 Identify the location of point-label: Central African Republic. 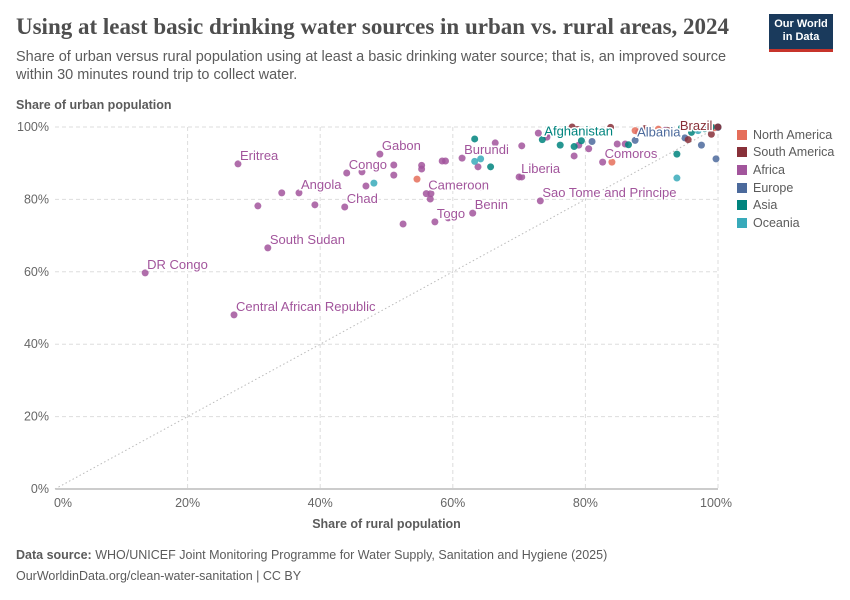
(306, 306).